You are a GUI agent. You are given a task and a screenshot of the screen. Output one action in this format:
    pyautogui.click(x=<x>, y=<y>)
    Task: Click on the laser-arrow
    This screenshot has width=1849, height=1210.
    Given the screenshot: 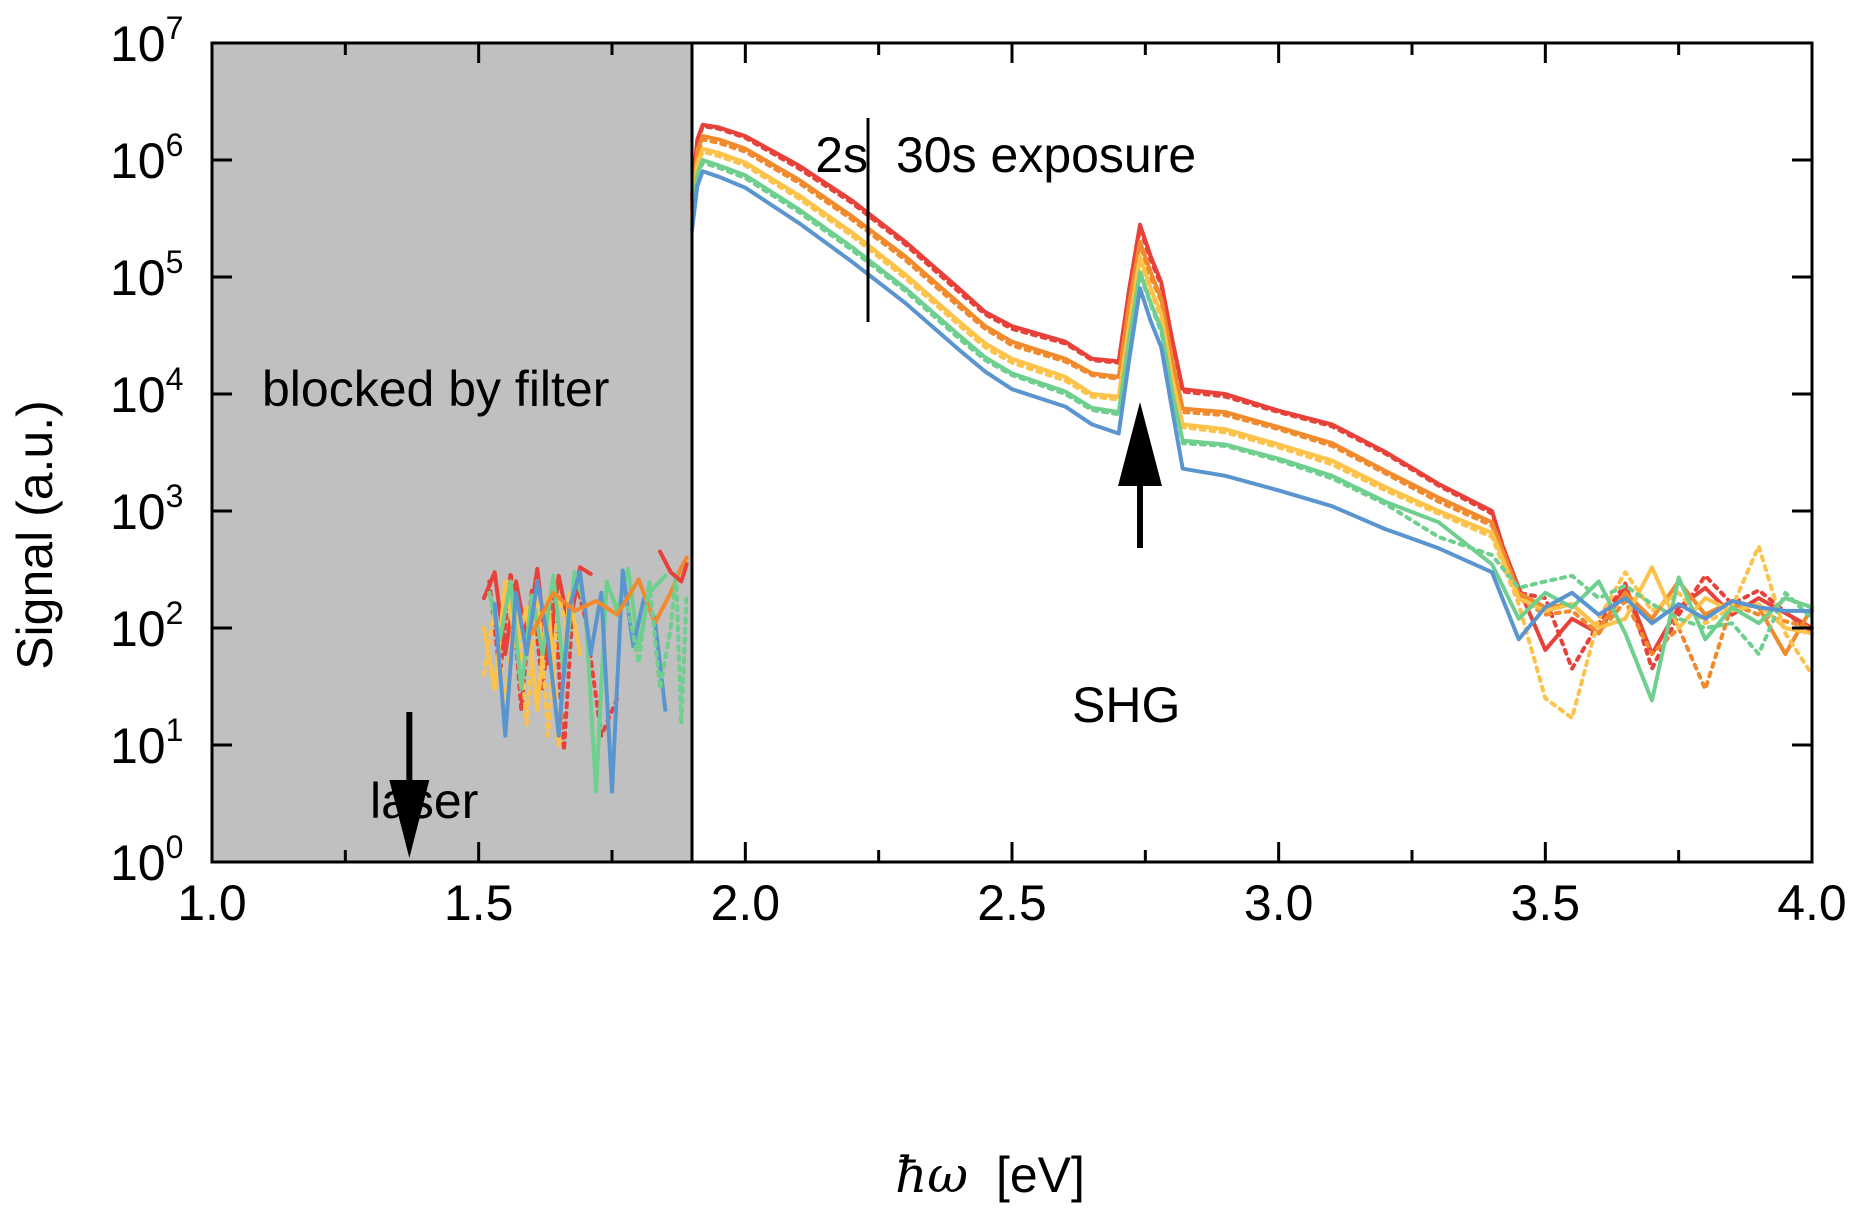 What is the action you would take?
    pyautogui.click(x=409, y=785)
    